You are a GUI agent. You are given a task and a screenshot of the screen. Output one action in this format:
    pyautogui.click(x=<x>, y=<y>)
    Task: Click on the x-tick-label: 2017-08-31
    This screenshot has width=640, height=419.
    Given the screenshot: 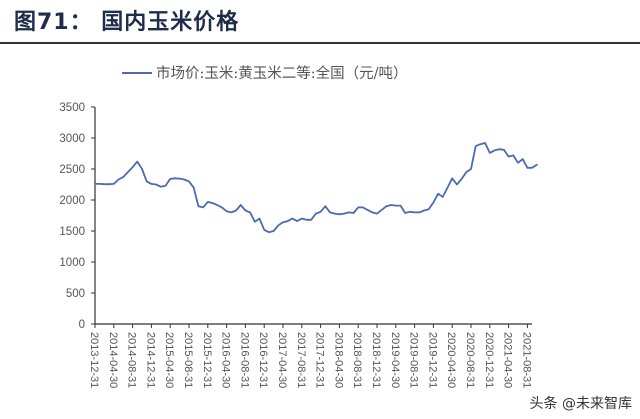 What is the action you would take?
    pyautogui.click(x=301, y=360)
    